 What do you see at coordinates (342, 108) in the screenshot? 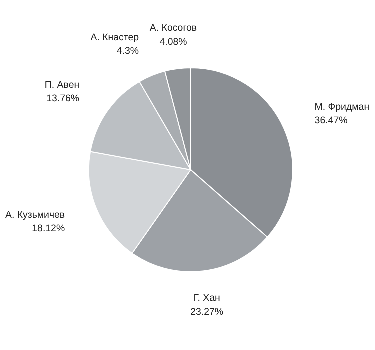
I see `slice-label: М. Фридман` at bounding box center [342, 108].